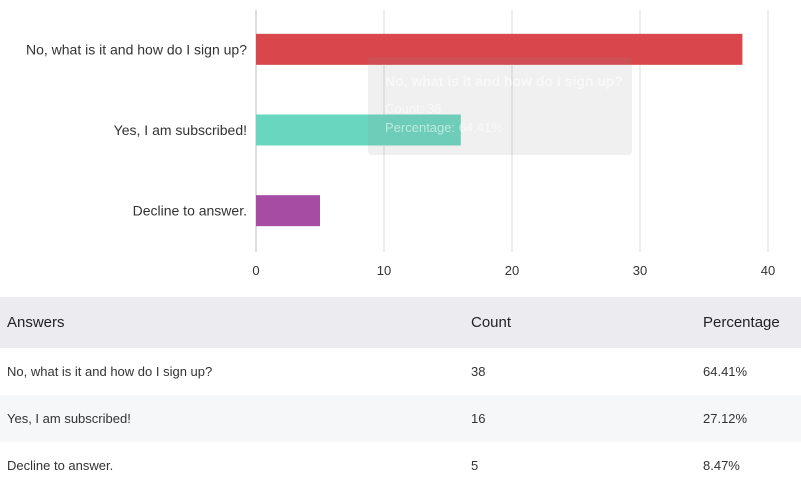 The width and height of the screenshot is (801, 489). Describe the element at coordinates (69, 418) in the screenshot. I see `answer-cell: Yes, I am subscribed!` at that location.